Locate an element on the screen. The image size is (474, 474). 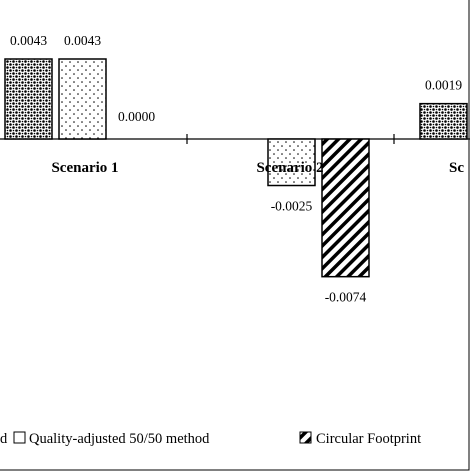
category-label: Scenario 1 is located at coordinates (84, 168).